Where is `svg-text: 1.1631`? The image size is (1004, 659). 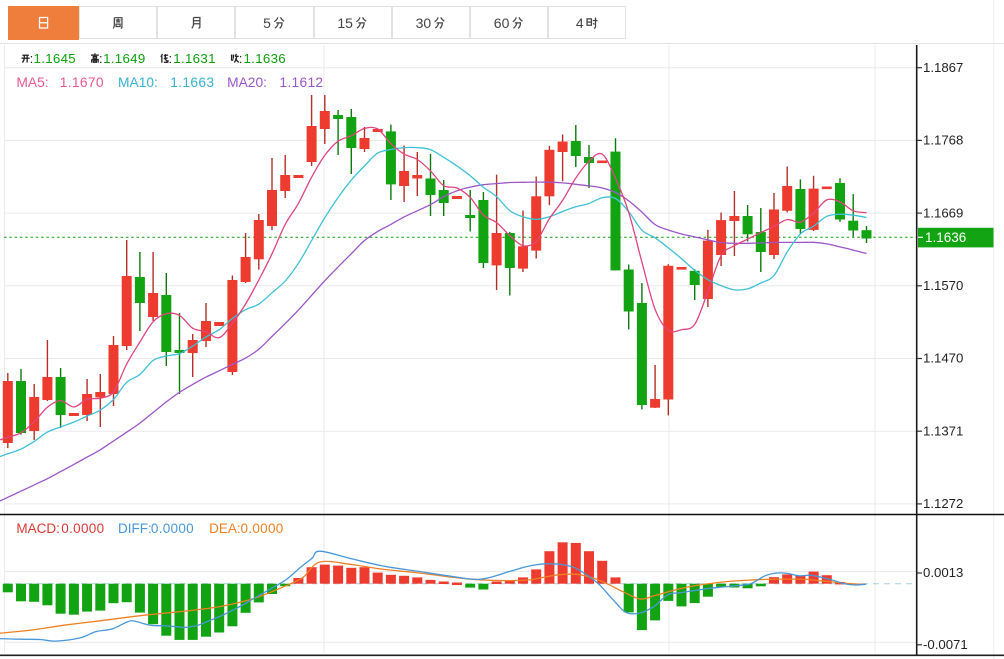 svg-text: 1.1631 is located at coordinates (194, 58).